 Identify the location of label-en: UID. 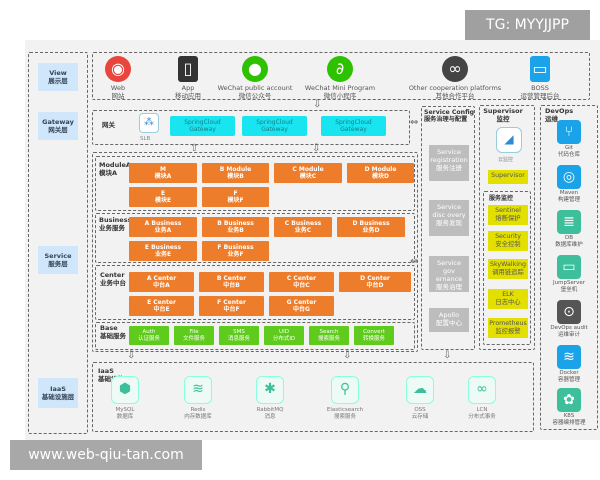
(284, 331).